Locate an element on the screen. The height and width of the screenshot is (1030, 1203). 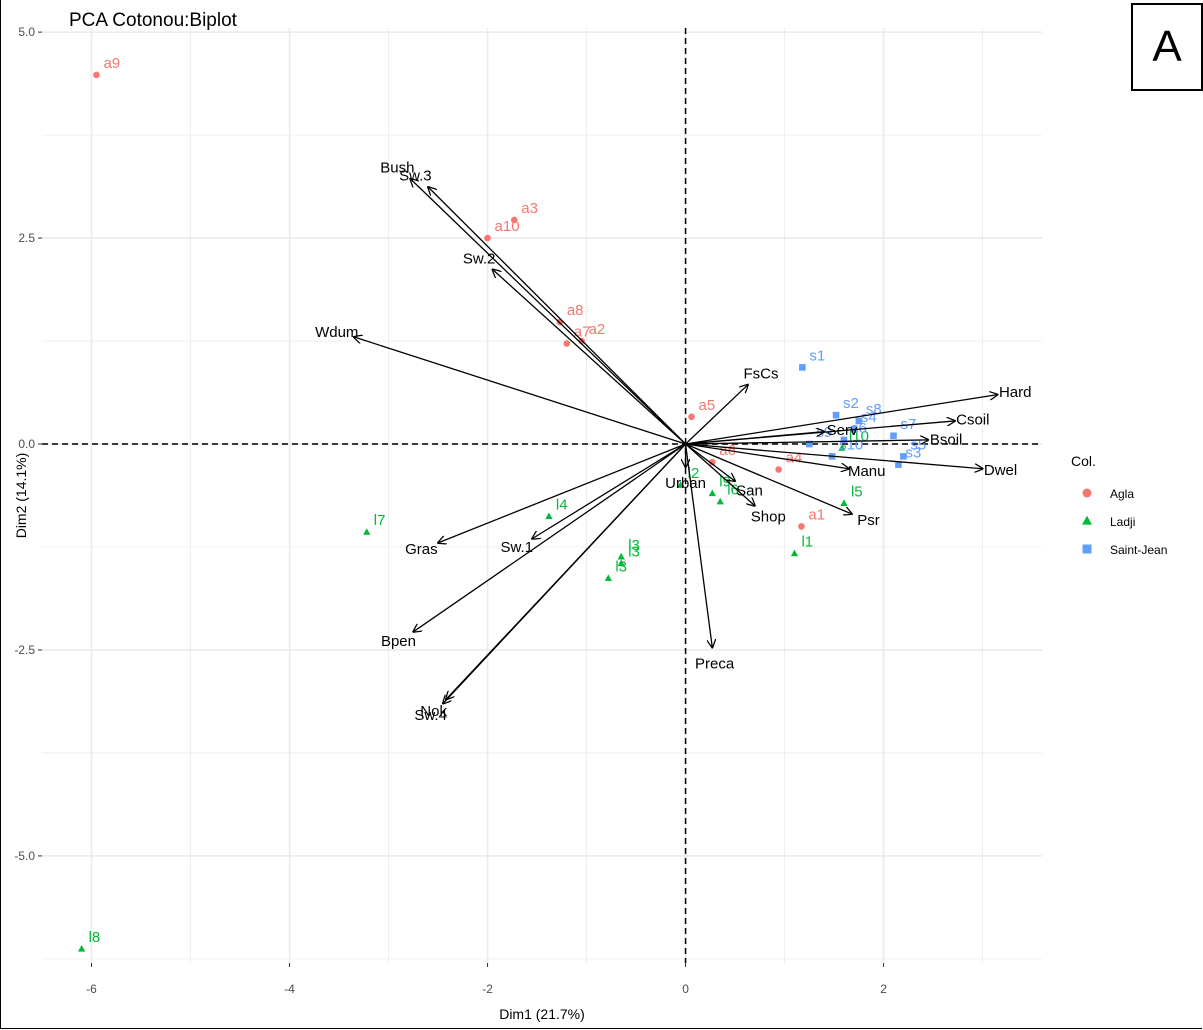
y-tick-label: 0.0 is located at coordinates (26, 444).